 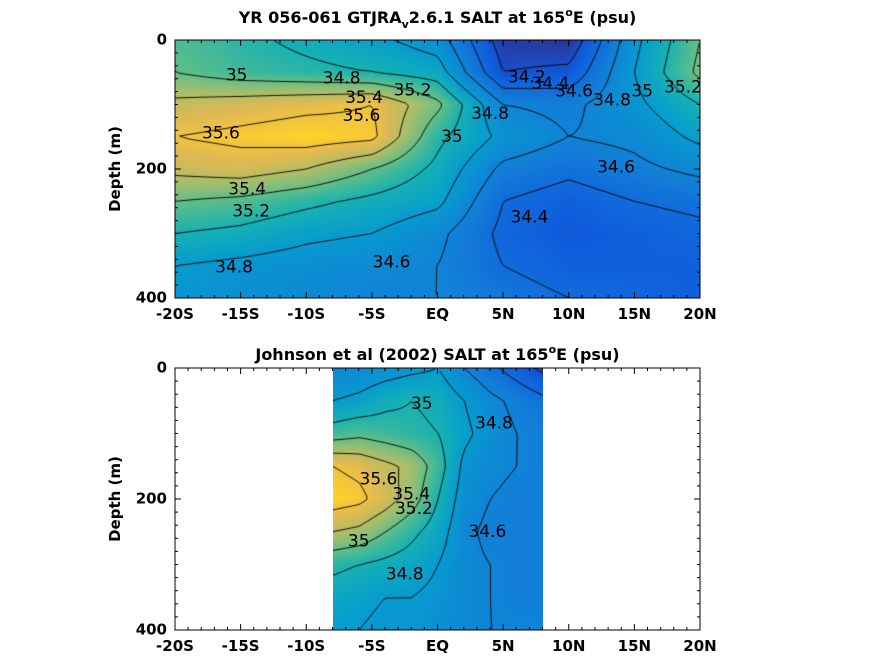 What do you see at coordinates (527, 77) in the screenshot?
I see `contour-label: 34.2` at bounding box center [527, 77].